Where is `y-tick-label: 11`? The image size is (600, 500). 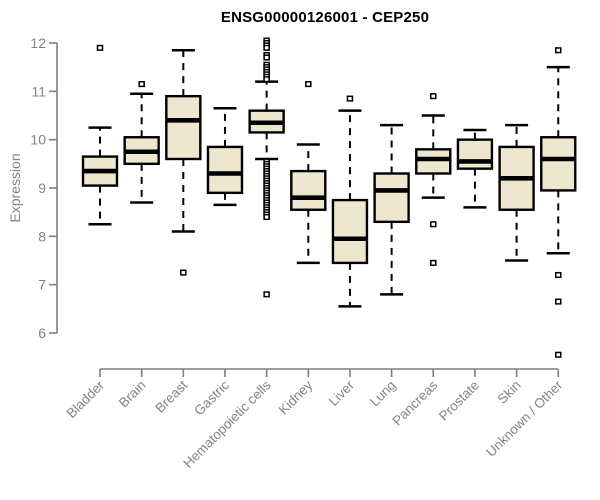
y-tick-label: 11 is located at coordinates (38, 91).